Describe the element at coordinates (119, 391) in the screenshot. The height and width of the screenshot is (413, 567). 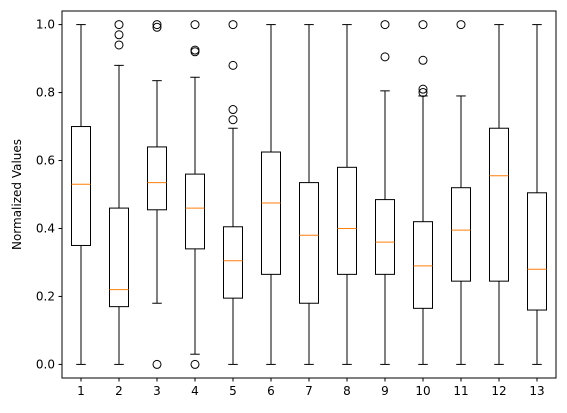
I see `x-tick-label: 2` at that location.